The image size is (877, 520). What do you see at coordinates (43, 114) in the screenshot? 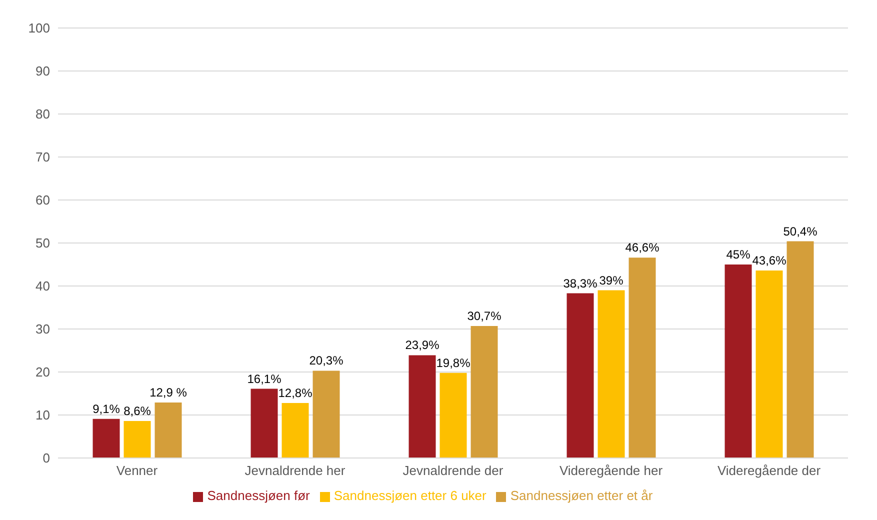
I see `y-tick-label: 80` at bounding box center [43, 114].